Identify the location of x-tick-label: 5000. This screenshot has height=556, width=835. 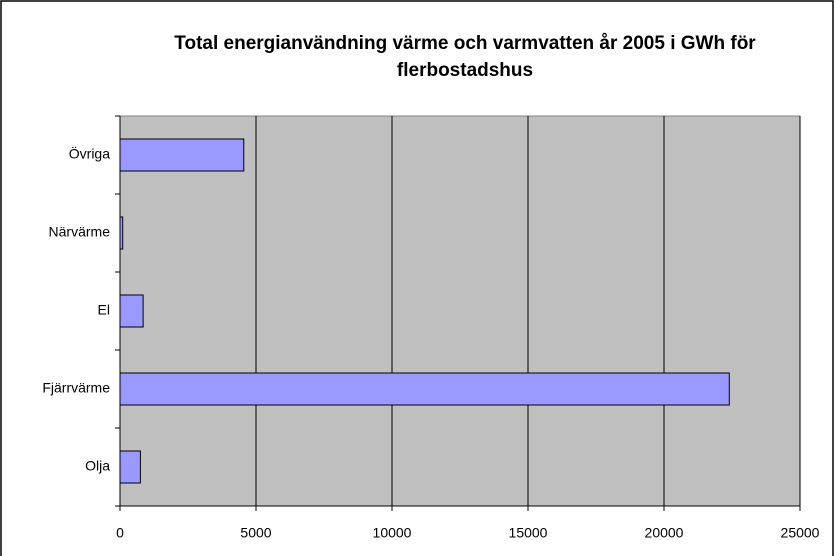
(255, 533).